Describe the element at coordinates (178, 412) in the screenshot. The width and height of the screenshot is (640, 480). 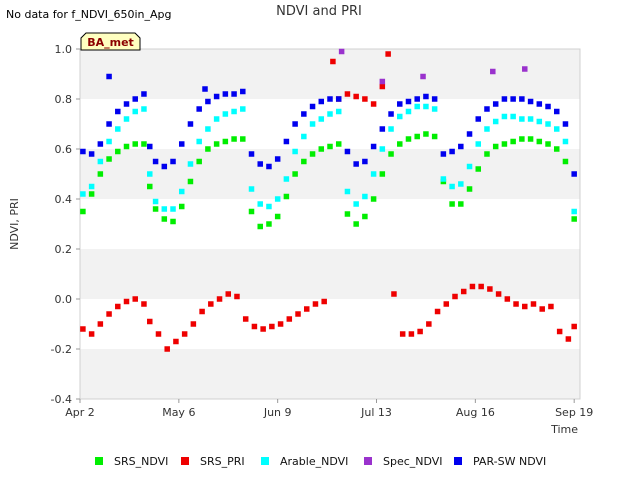
I see `x-tick-label: May 6` at that location.